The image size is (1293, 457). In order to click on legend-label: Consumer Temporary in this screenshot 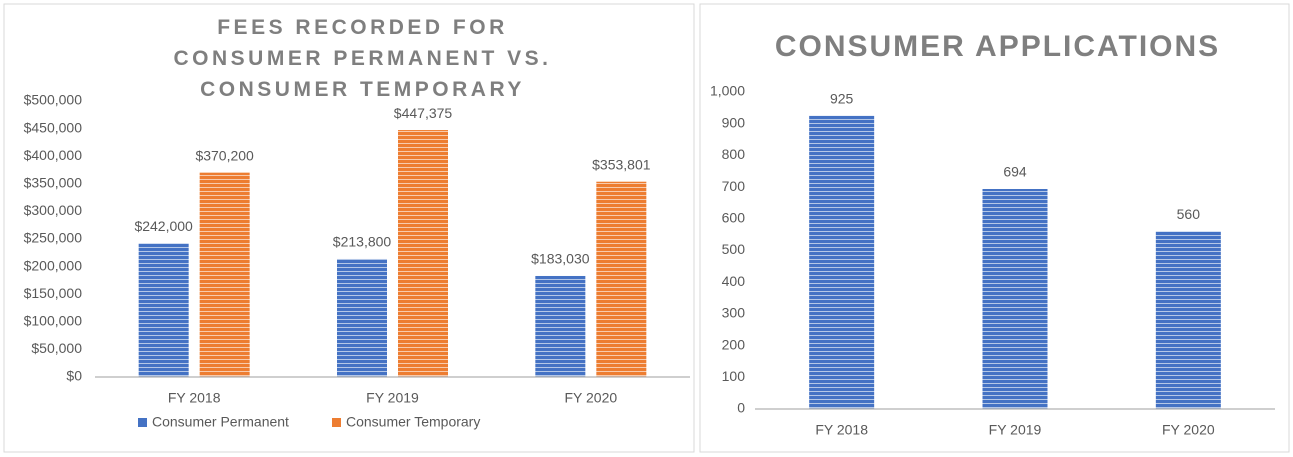, I will do `click(413, 422)`.